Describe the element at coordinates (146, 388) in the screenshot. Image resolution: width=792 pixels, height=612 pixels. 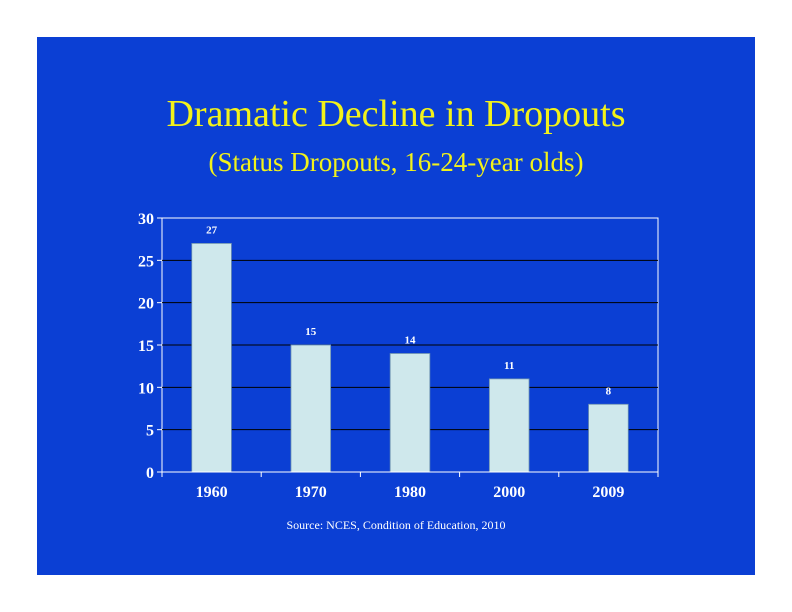
I see `y-tick-label: 10` at that location.